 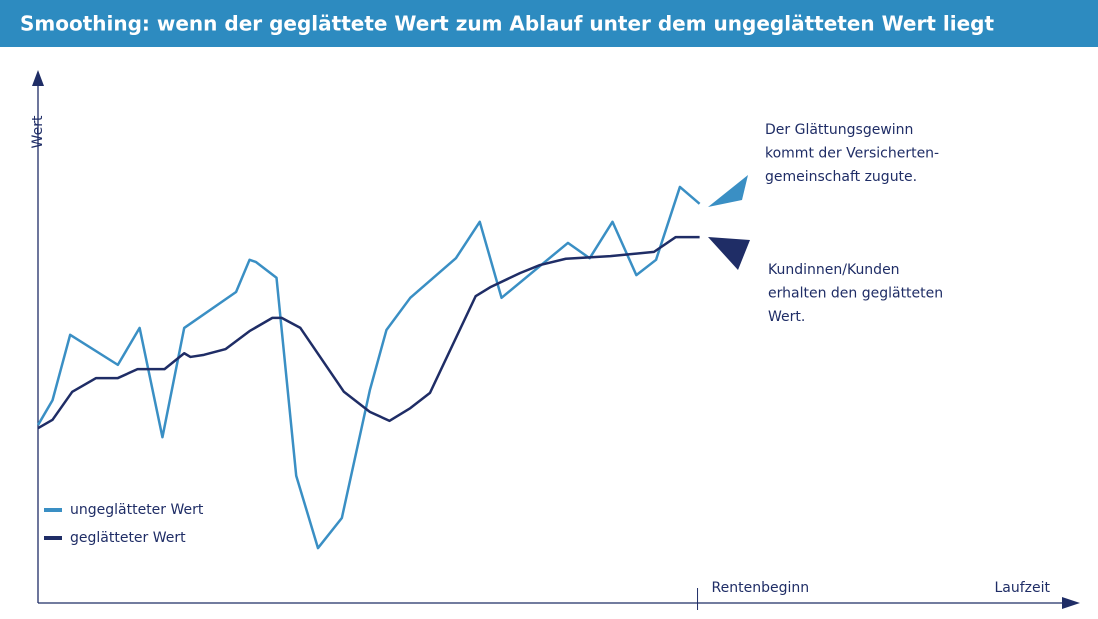 What do you see at coordinates (761, 588) in the screenshot?
I see `marker-label: Rentenbeginn` at bounding box center [761, 588].